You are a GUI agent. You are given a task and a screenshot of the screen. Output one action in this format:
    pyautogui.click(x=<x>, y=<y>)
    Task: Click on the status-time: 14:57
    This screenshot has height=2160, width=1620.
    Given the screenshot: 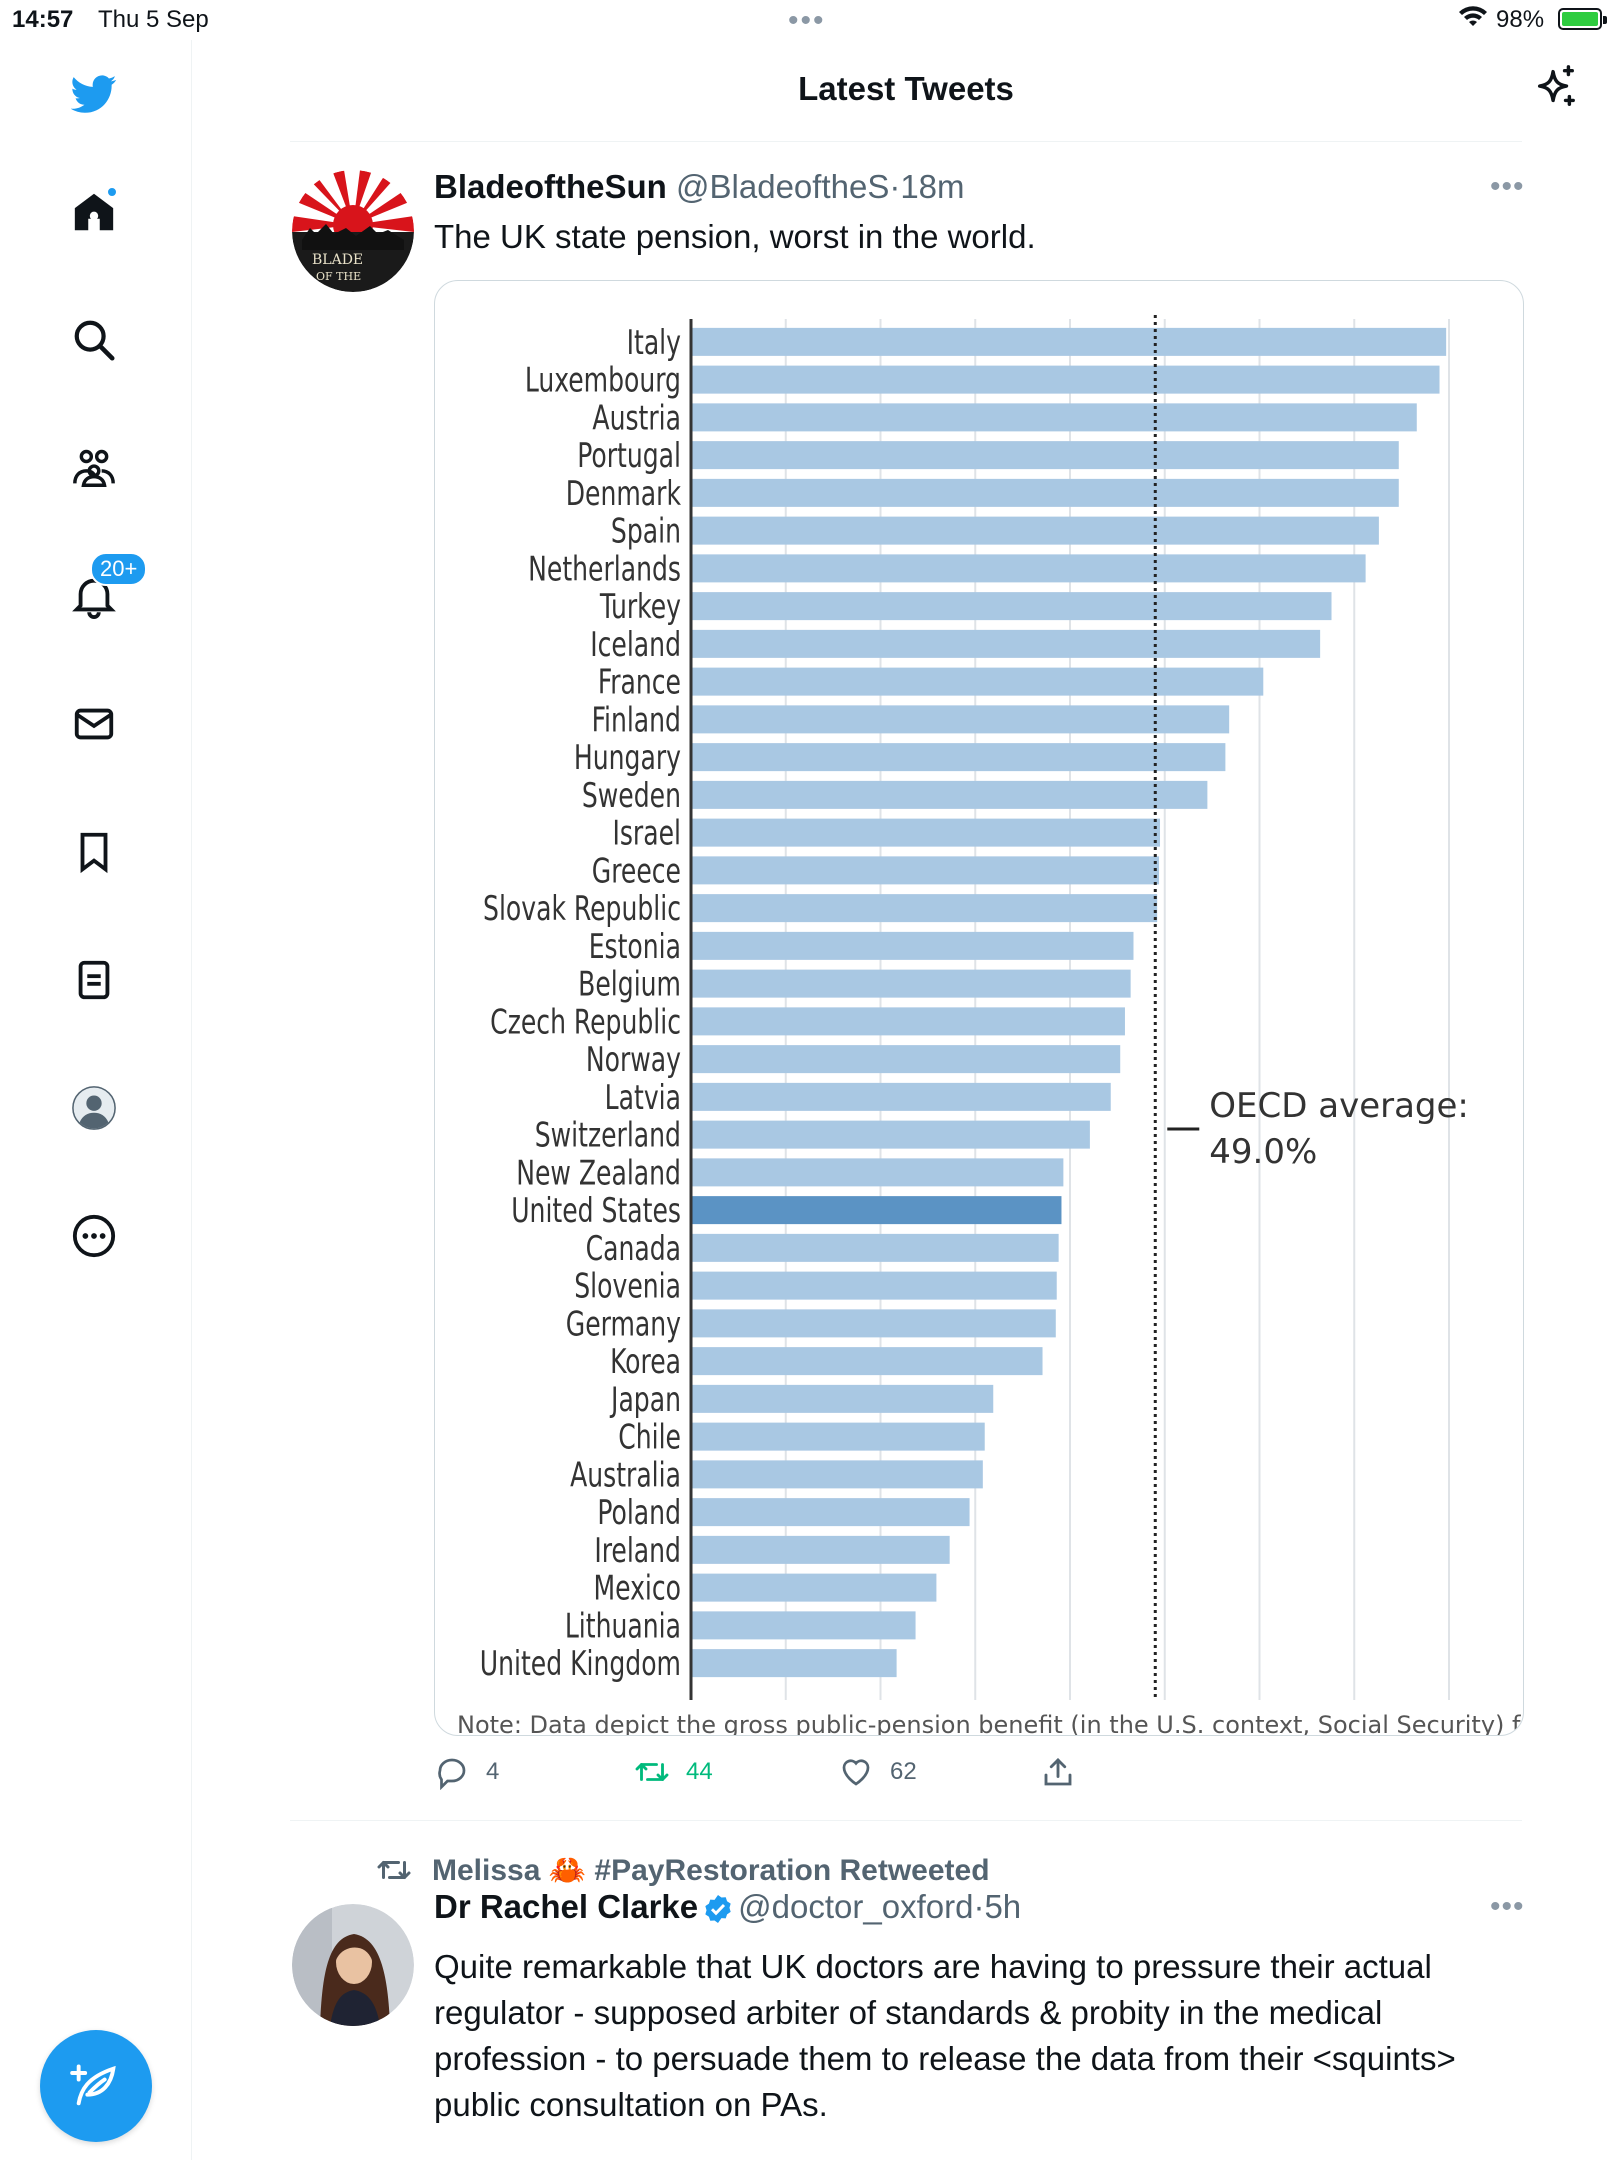 What is the action you would take?
    pyautogui.click(x=43, y=19)
    